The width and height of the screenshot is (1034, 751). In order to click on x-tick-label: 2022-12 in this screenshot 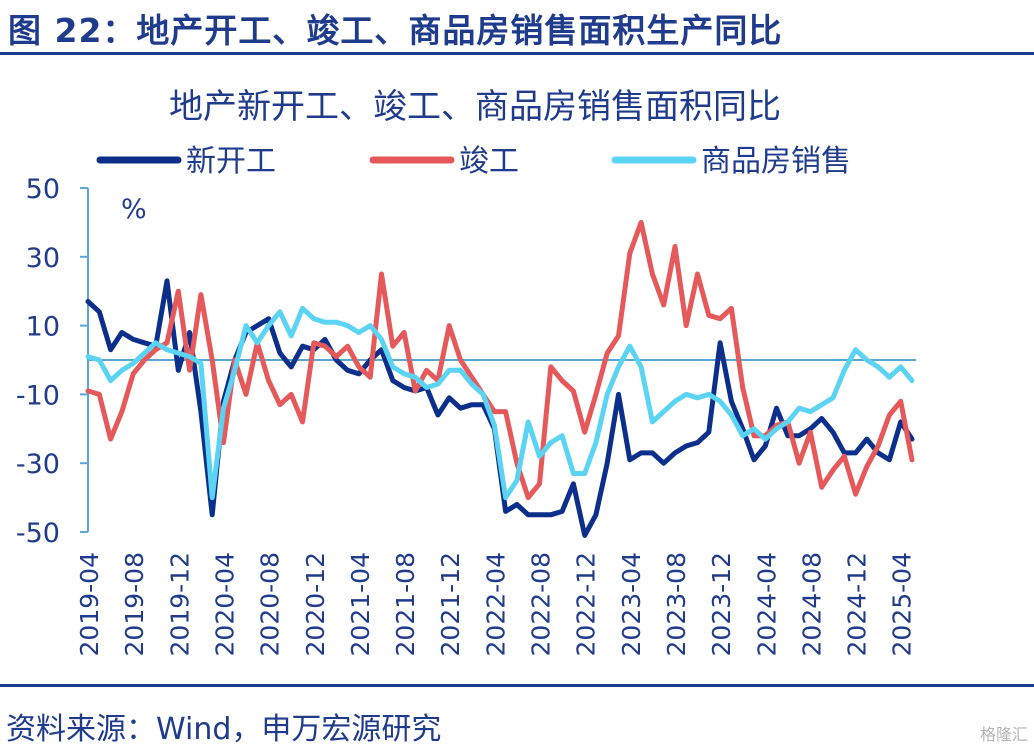, I will do `click(586, 604)`.